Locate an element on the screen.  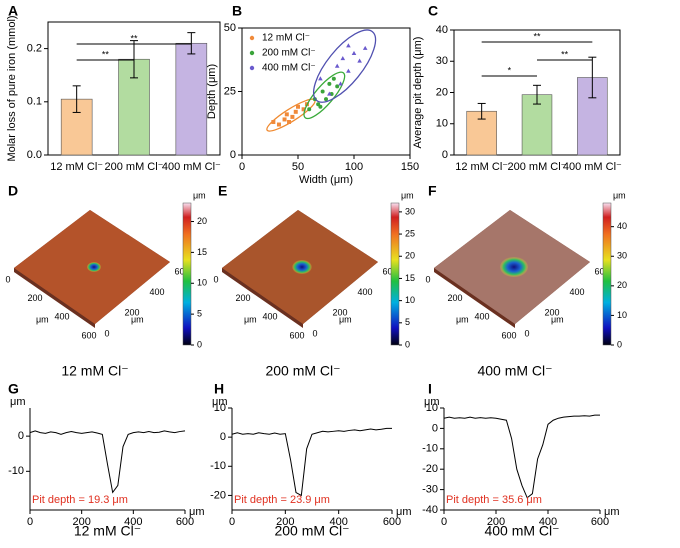
x-tick-label: 400 mM Cl⁻ is located at coordinates (592, 167).